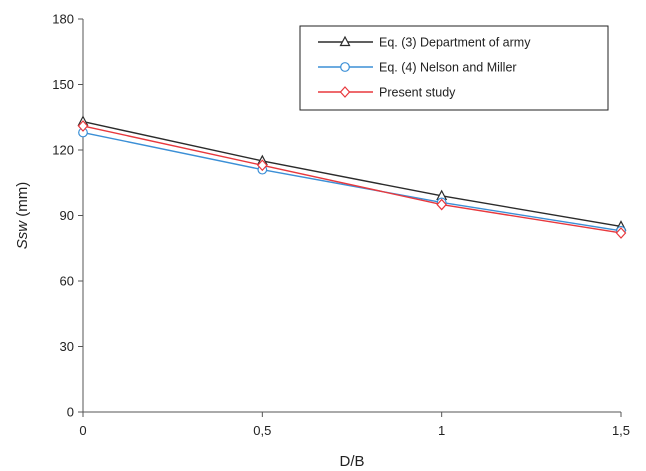 The width and height of the screenshot is (646, 471). What do you see at coordinates (455, 43) in the screenshot?
I see `legend-label-1: Eq. (3) Department of army` at bounding box center [455, 43].